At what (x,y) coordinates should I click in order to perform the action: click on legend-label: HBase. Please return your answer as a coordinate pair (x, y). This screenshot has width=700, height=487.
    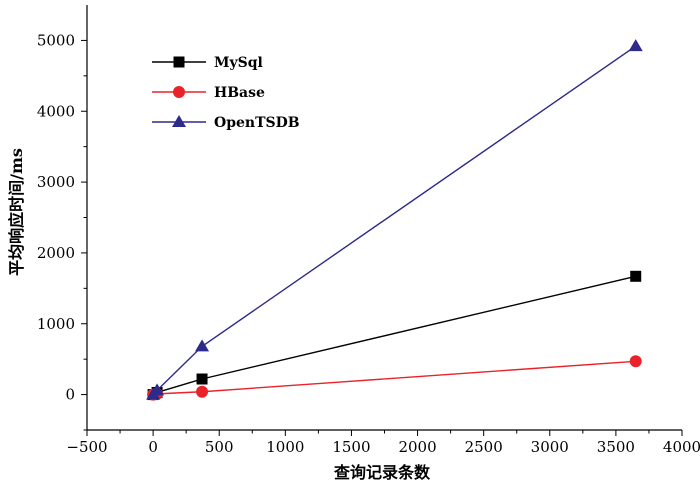
    Looking at the image, I should click on (239, 93).